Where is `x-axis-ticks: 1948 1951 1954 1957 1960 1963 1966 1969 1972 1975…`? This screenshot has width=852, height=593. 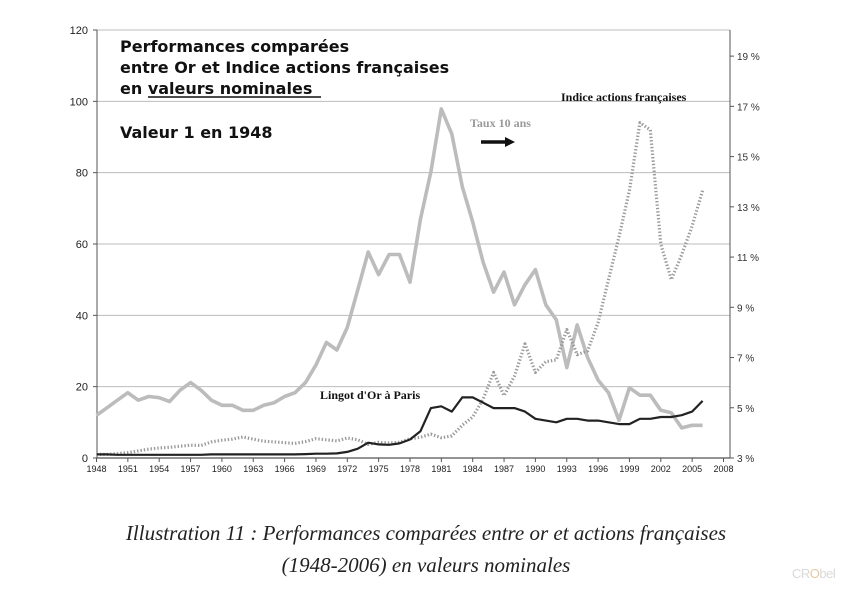
x-axis-ticks: 1948 1951 1954 1957 1960 1963 1966 1969 1972 1975… is located at coordinates (410, 466).